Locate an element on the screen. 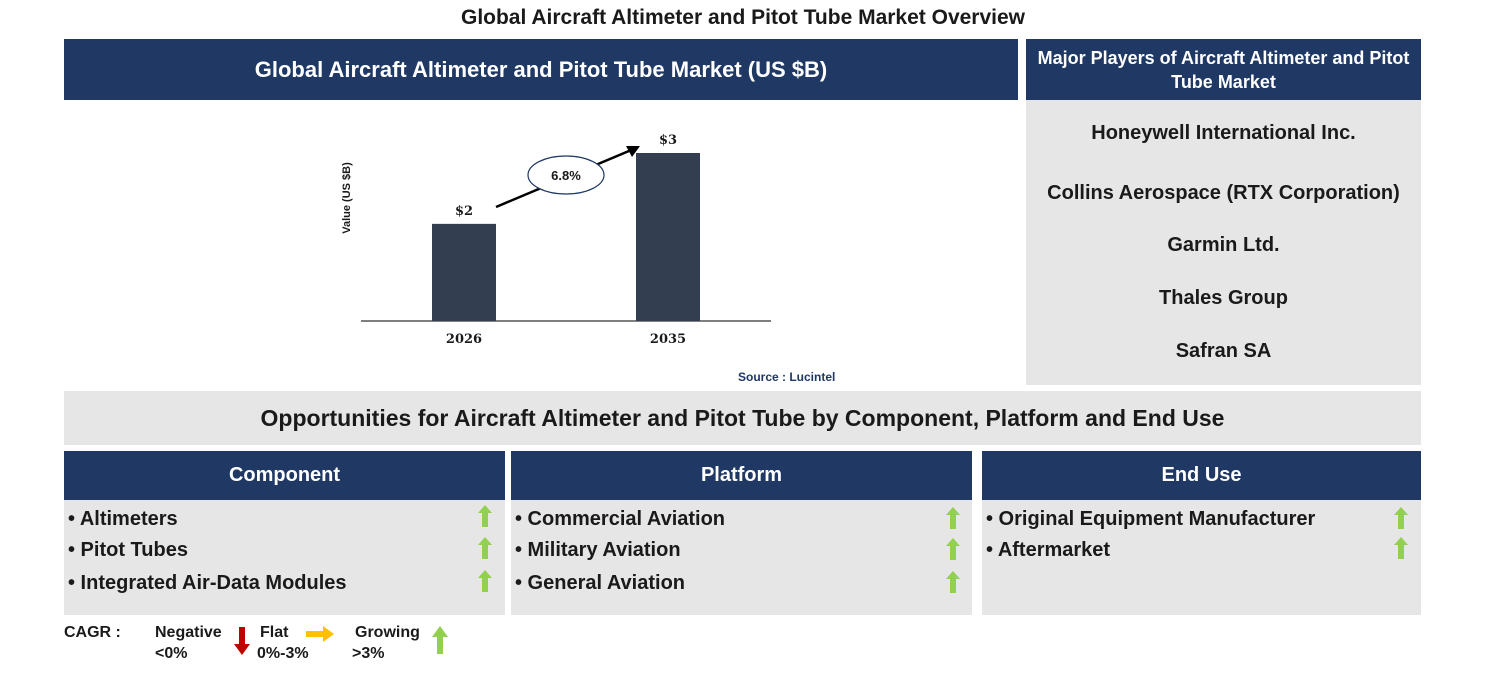  player-item: Safran SA is located at coordinates (1223, 351).